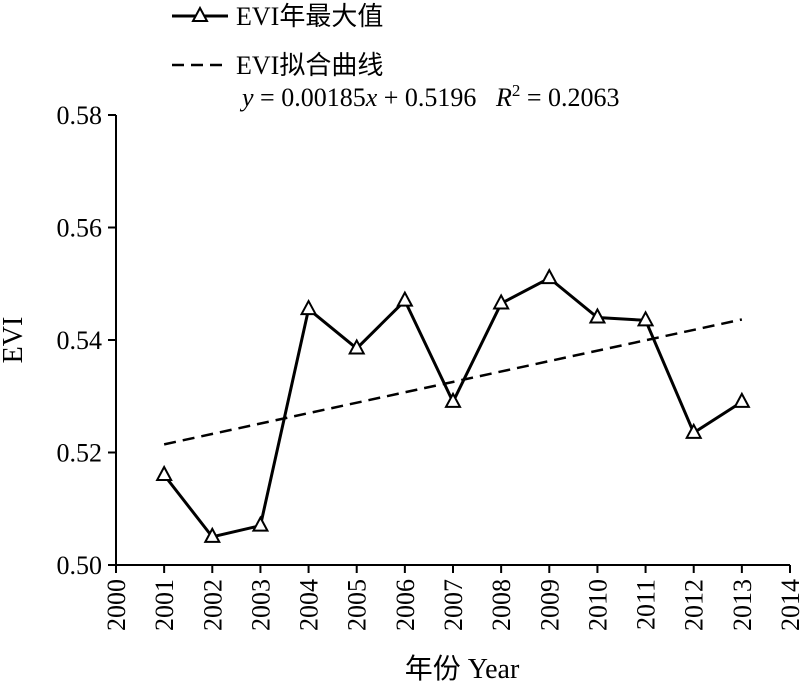 This screenshot has height=685, width=800. I want to click on y-ticks: 0.50 0.52 0.54 0.56 0.58, so click(86, 340).